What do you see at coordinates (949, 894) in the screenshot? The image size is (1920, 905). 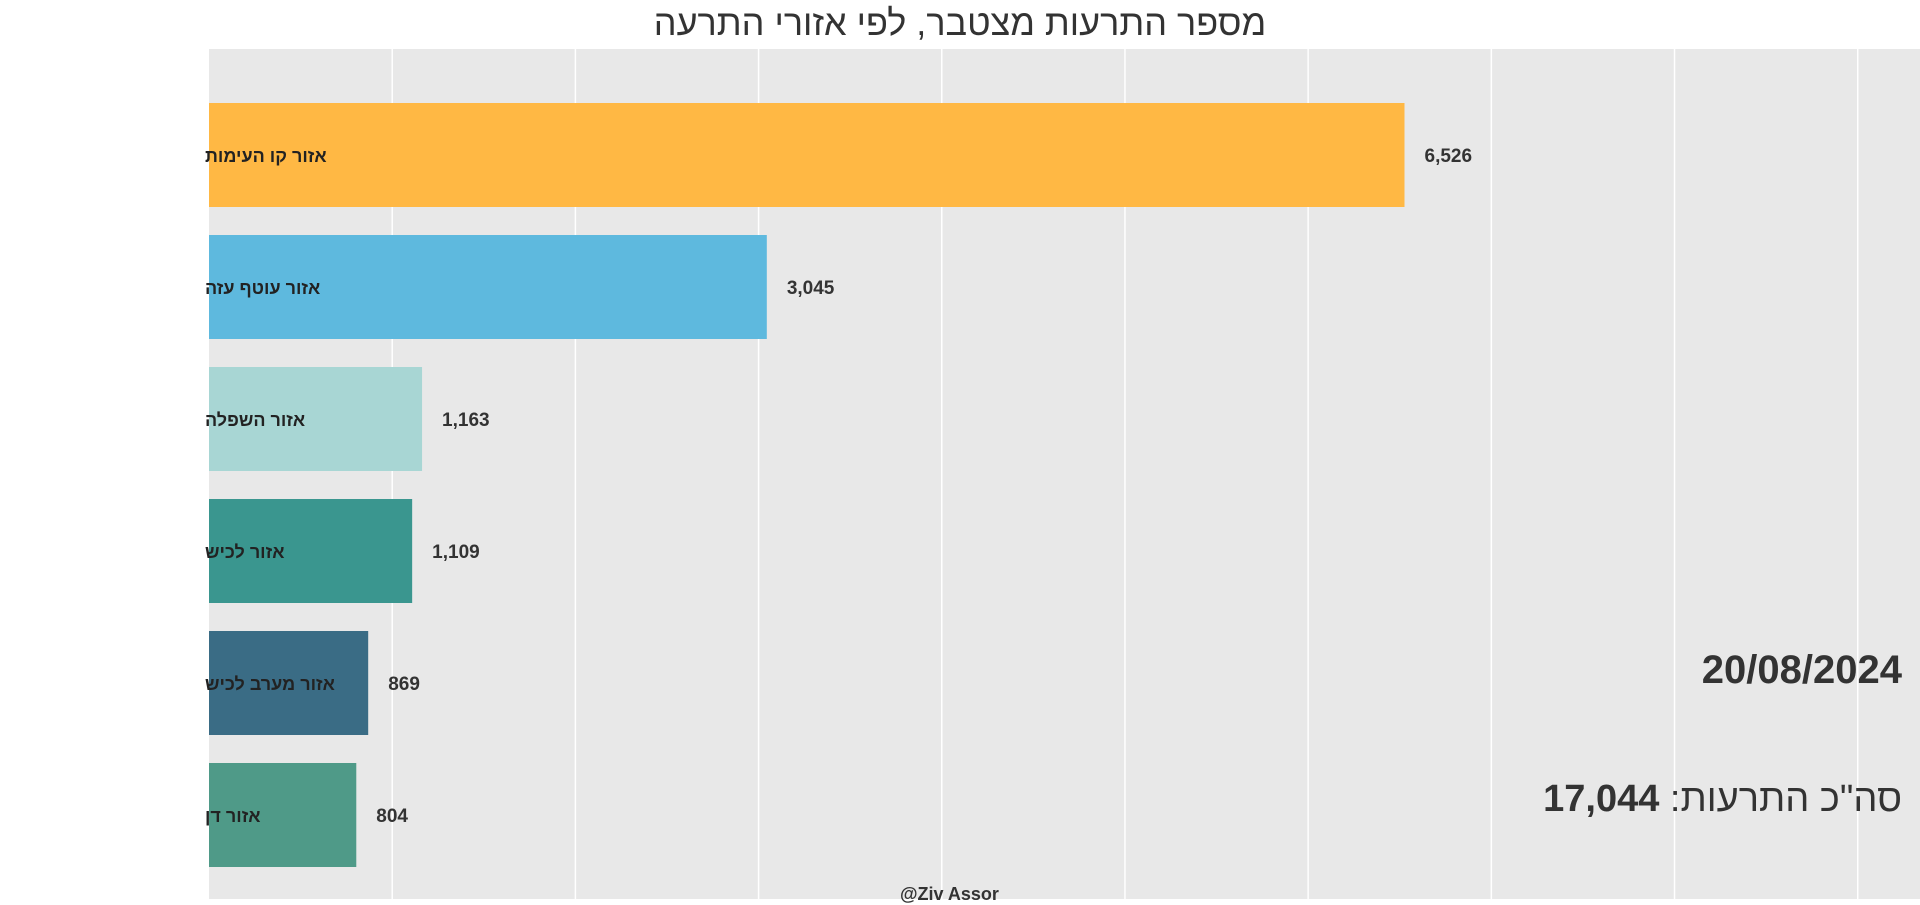 I see `watermark: @Ziv Assor` at bounding box center [949, 894].